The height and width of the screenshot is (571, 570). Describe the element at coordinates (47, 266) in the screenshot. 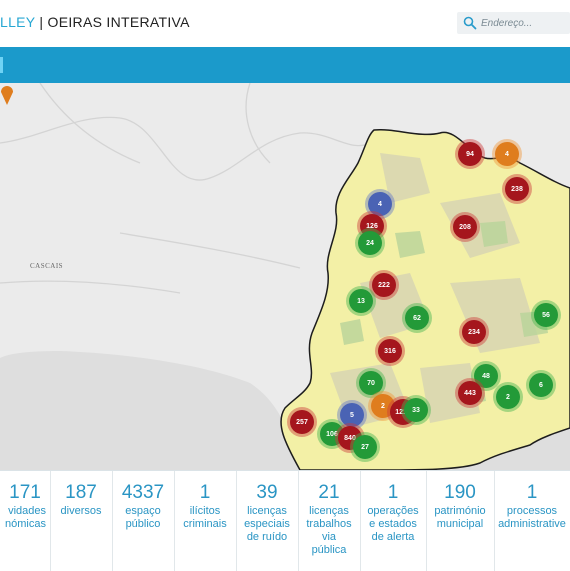

I see `place-label-cascais: CASCAIS` at that location.